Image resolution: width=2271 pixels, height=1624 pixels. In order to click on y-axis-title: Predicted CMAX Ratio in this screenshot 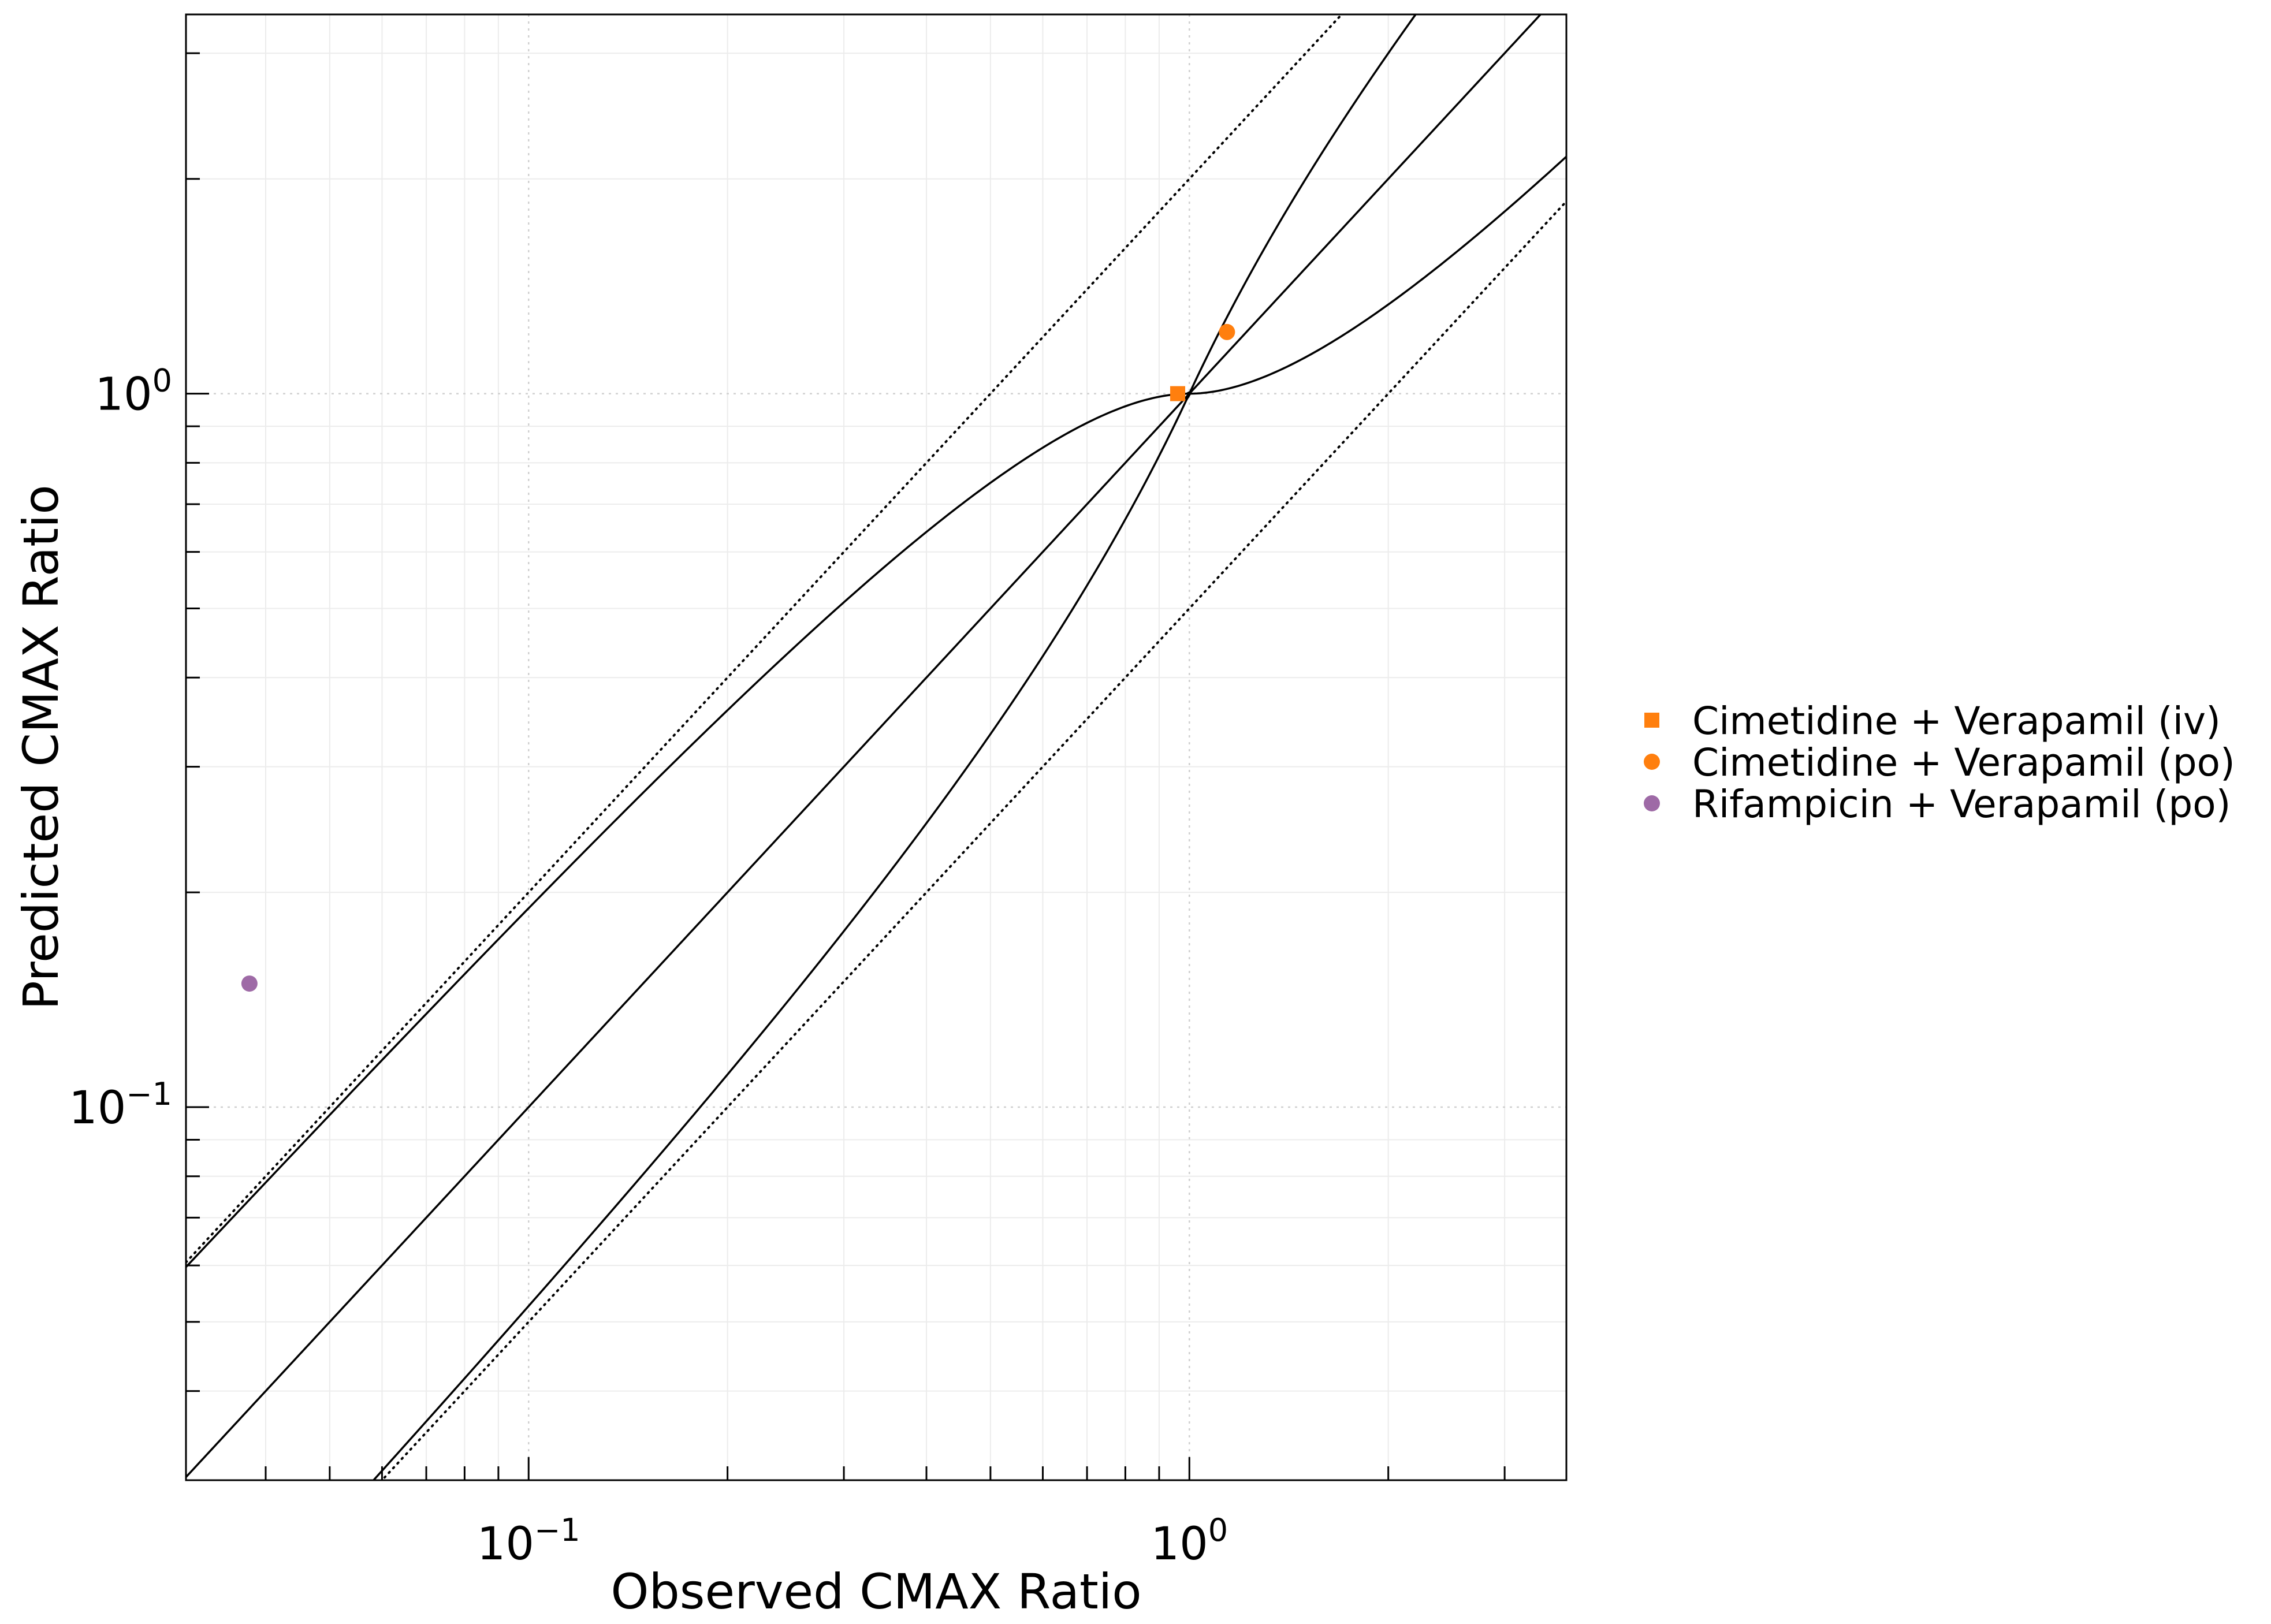, I will do `click(41, 747)`.